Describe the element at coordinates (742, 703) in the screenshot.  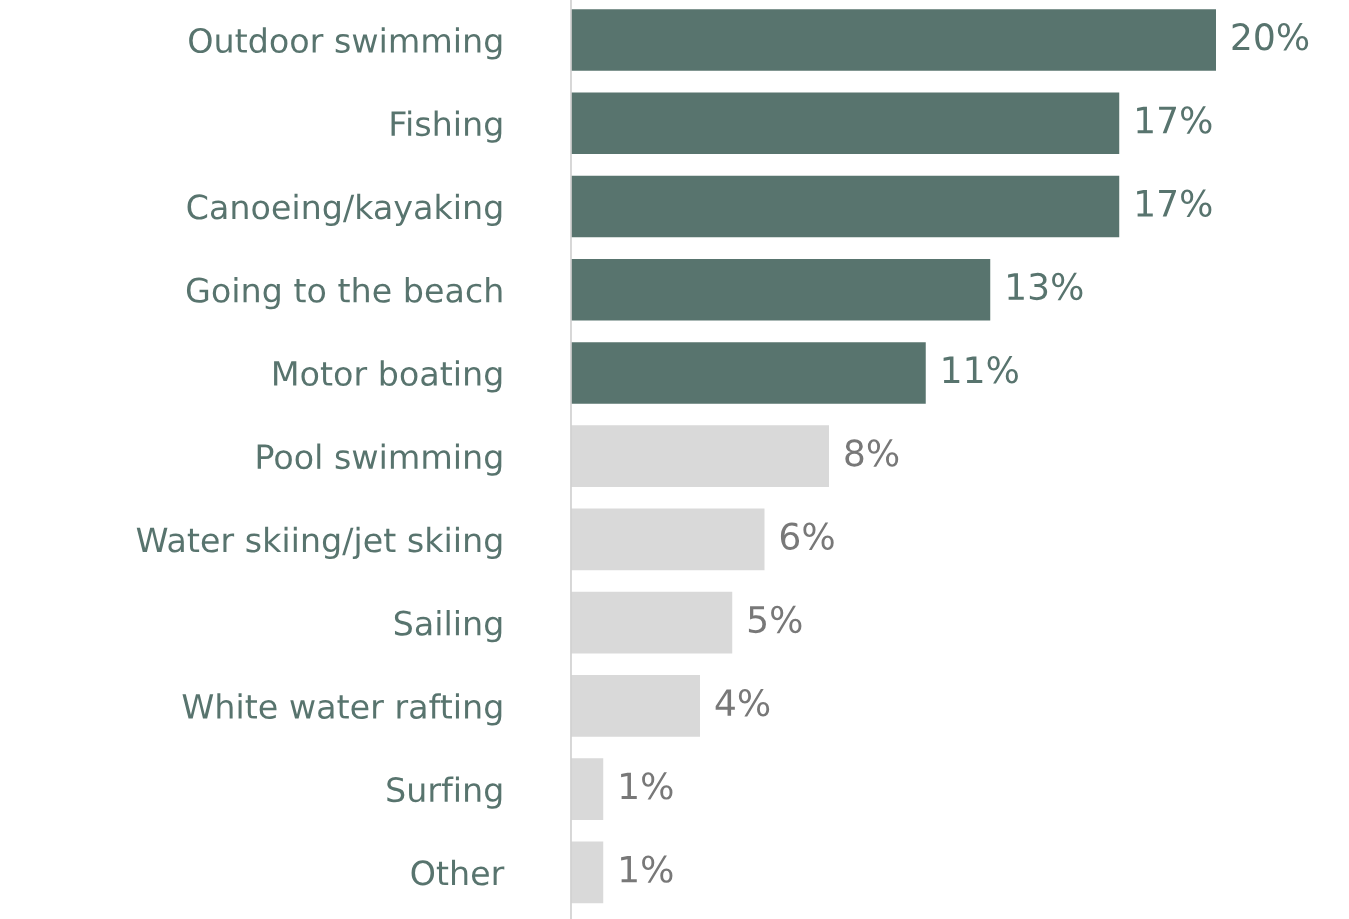
I see `data-label: 4%` at that location.